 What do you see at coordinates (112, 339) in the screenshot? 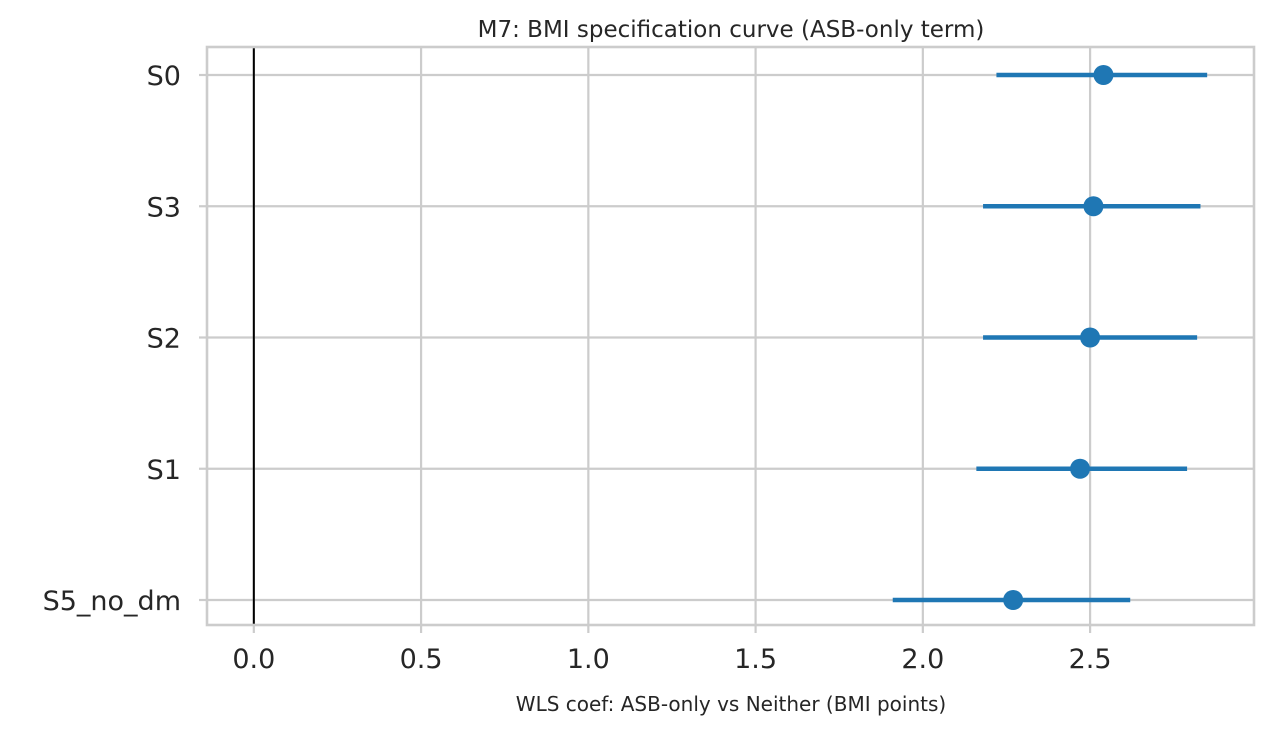
I see `y-tick-labels: S0 S3 S2 S1 S5_no_dm` at bounding box center [112, 339].